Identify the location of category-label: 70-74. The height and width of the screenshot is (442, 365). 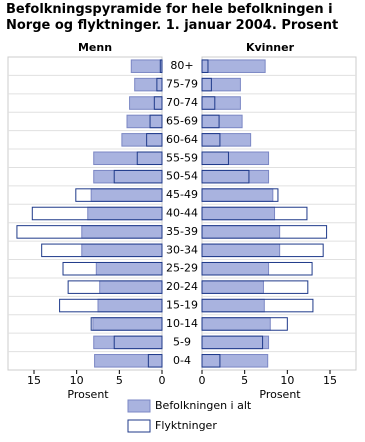
(182, 102).